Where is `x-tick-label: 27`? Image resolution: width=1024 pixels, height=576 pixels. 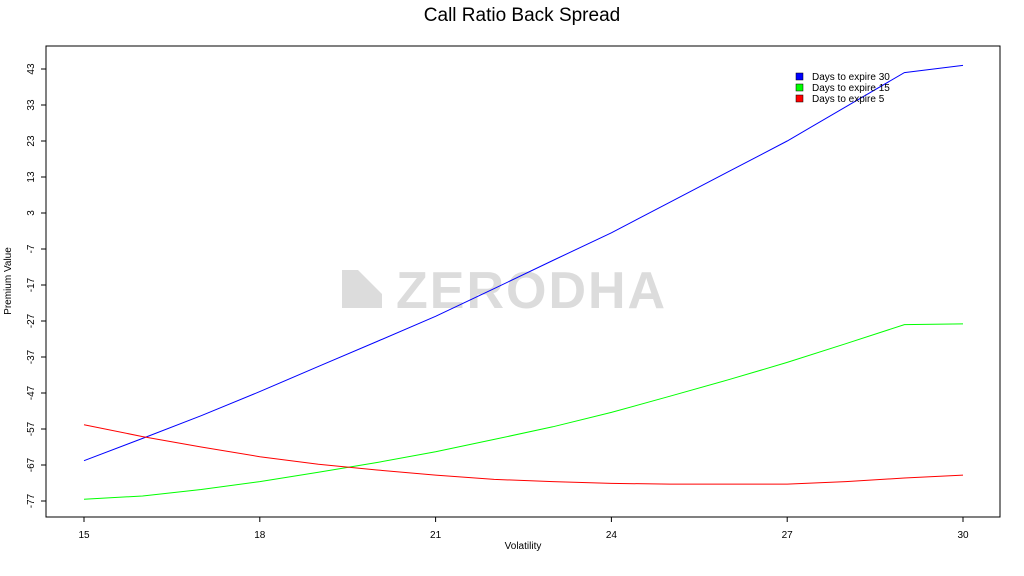 x-tick-label: 27 is located at coordinates (788, 535).